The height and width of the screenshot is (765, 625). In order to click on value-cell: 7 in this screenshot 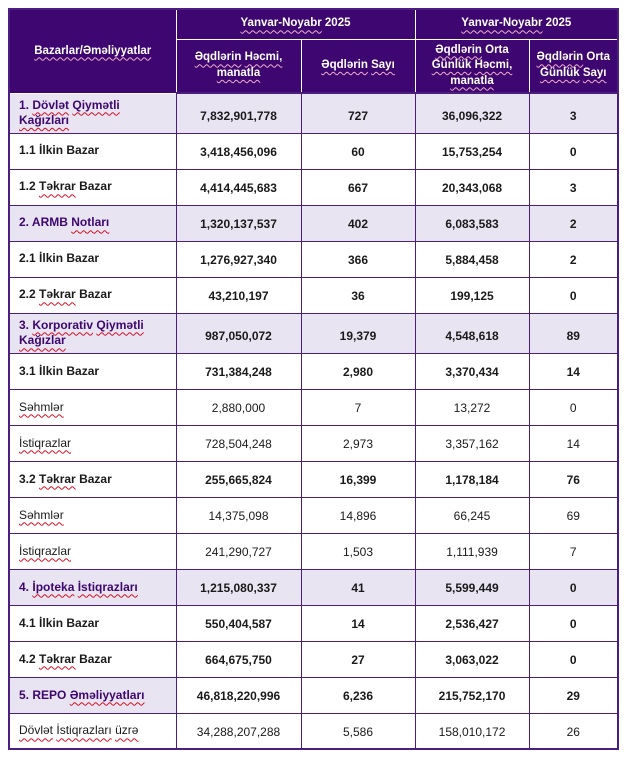, I will do `click(358, 407)`.